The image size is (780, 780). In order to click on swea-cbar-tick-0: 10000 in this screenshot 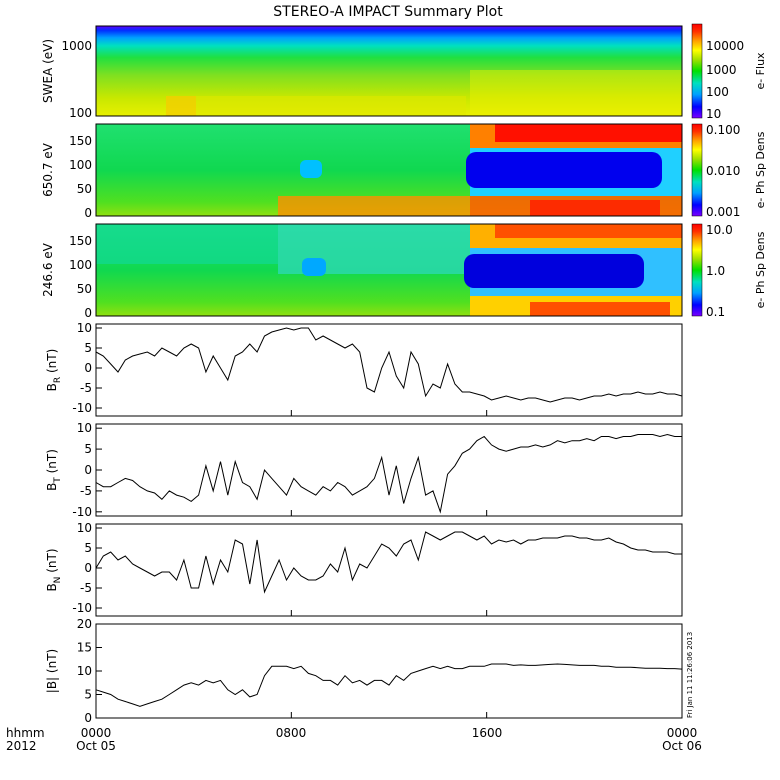, I will do `click(725, 46)`.